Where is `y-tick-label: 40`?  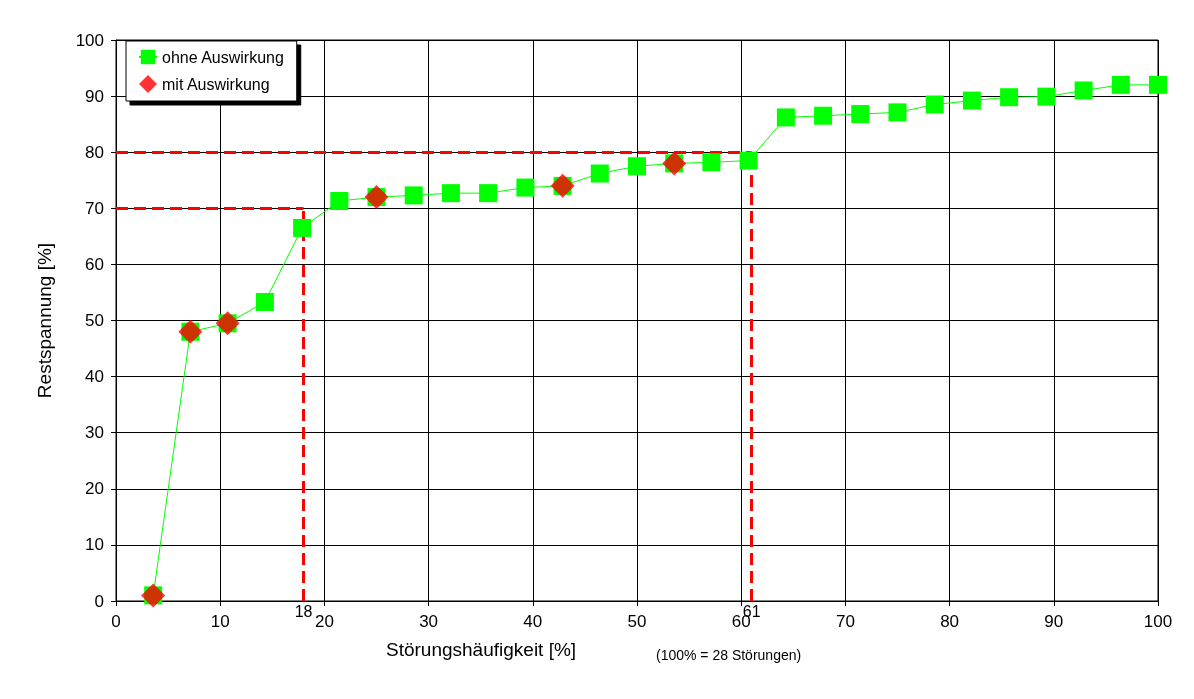
y-tick-label: 40 is located at coordinates (94, 377).